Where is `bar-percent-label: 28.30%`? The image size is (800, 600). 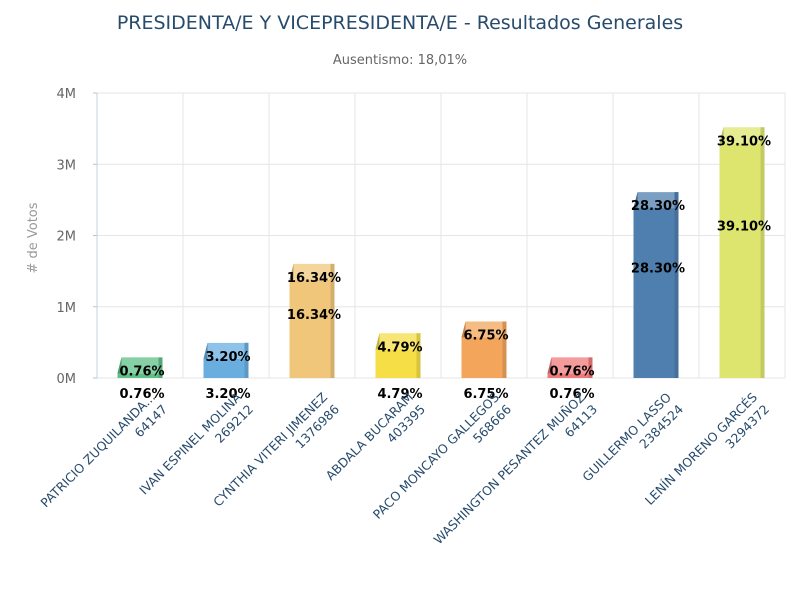 bar-percent-label: 28.30% is located at coordinates (658, 206).